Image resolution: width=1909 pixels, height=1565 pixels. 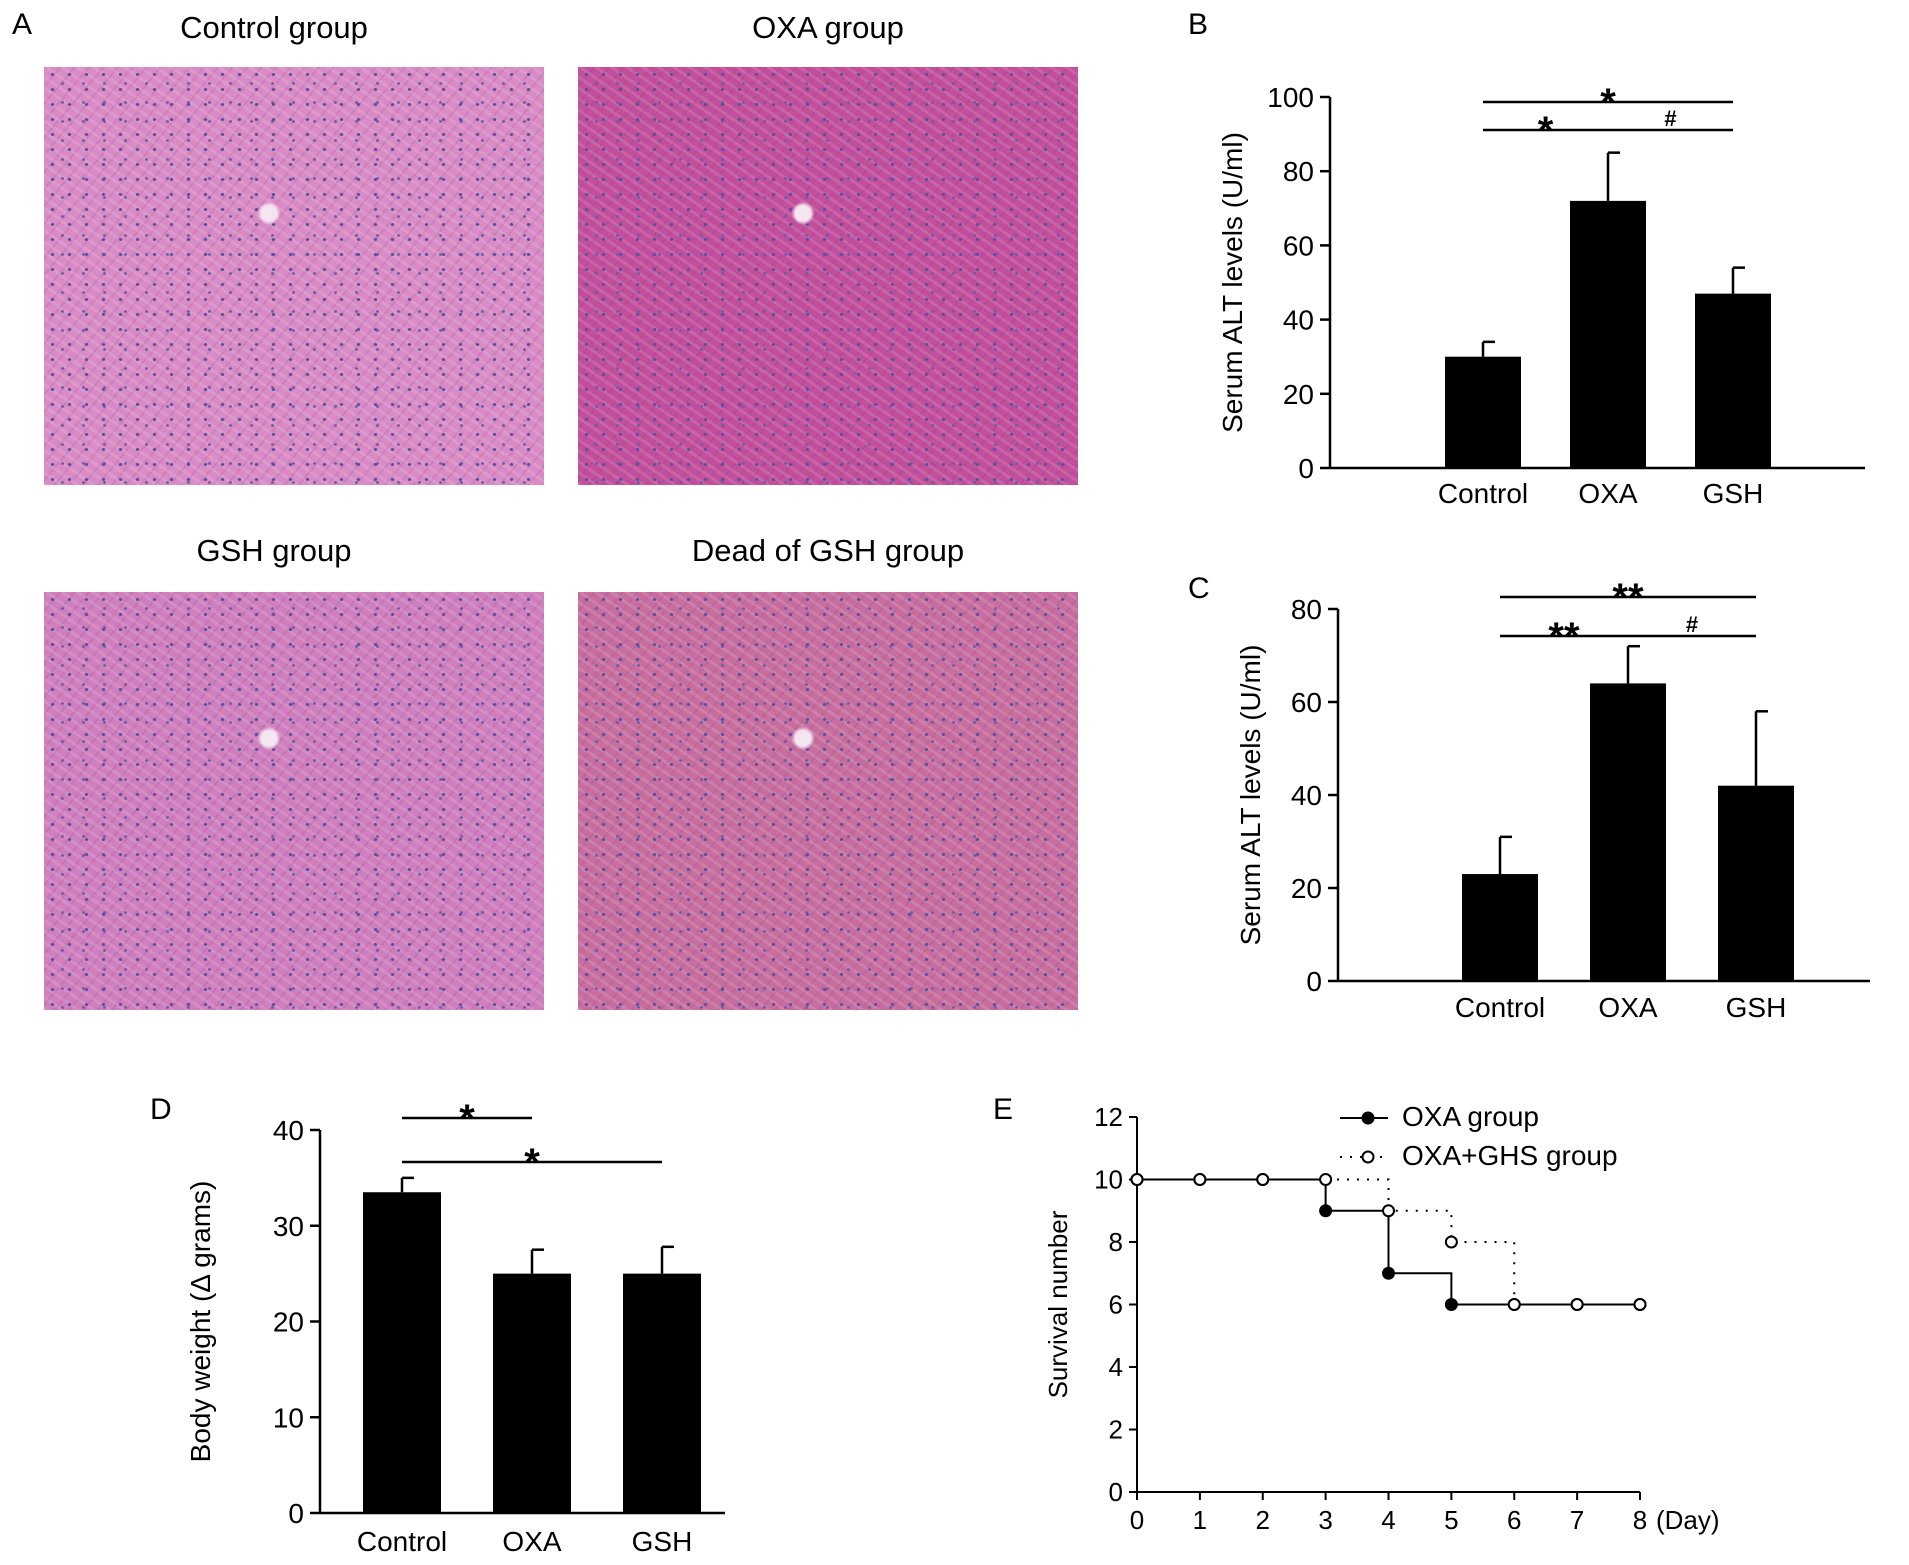 What do you see at coordinates (1116, 1367) in the screenshot?
I see `y-tick-label: 4` at bounding box center [1116, 1367].